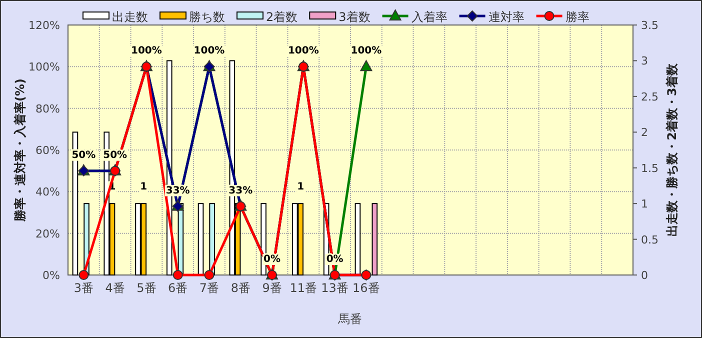 The height and width of the screenshot is (338, 702). What do you see at coordinates (178, 288) in the screenshot?
I see `x-tick-label: 6番` at bounding box center [178, 288].